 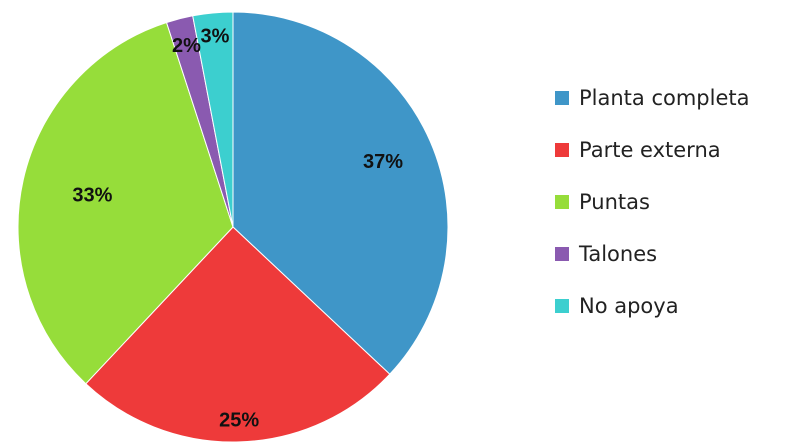 What do you see at coordinates (629, 306) in the screenshot?
I see `legend-label: No apoya` at bounding box center [629, 306].